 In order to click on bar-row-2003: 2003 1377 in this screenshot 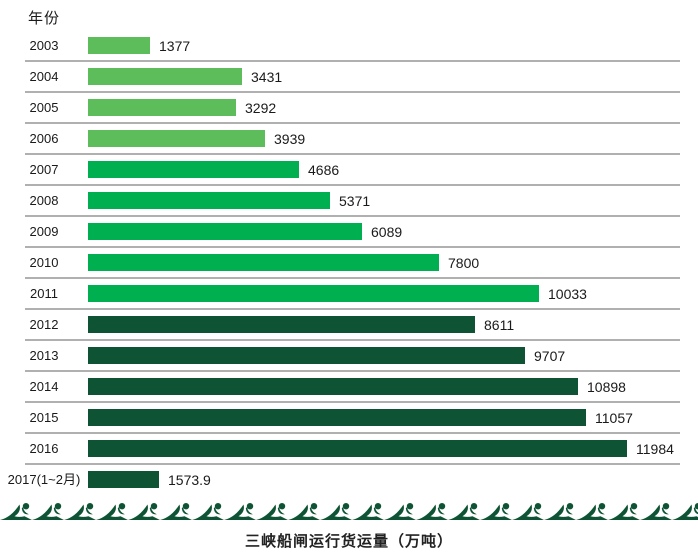, I will do `click(349, 46)`.